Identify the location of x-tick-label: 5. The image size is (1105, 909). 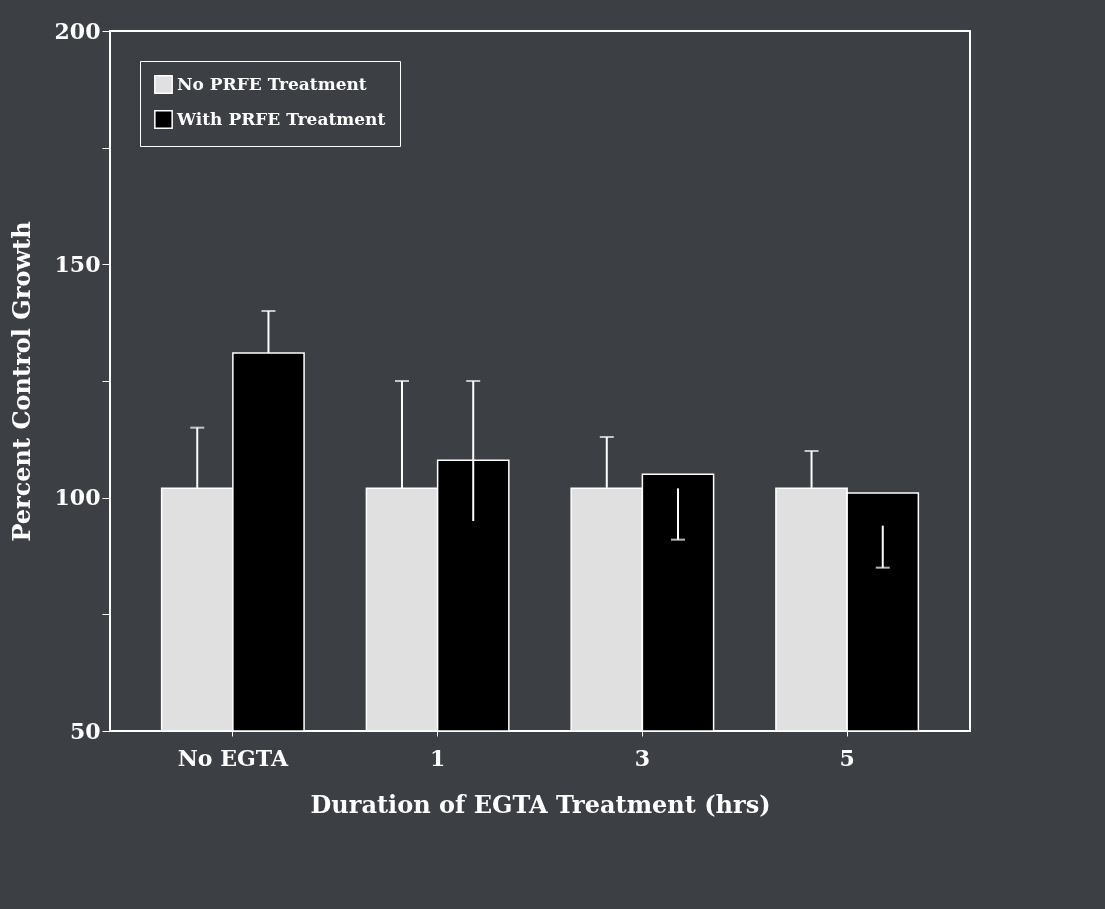
(847, 757).